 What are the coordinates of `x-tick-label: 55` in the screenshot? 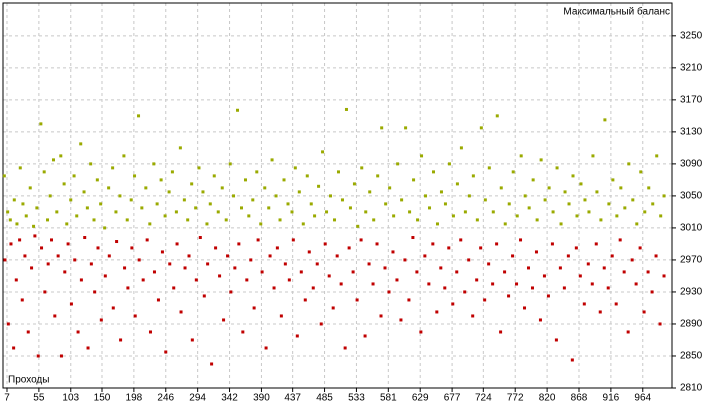 It's located at (39, 398).